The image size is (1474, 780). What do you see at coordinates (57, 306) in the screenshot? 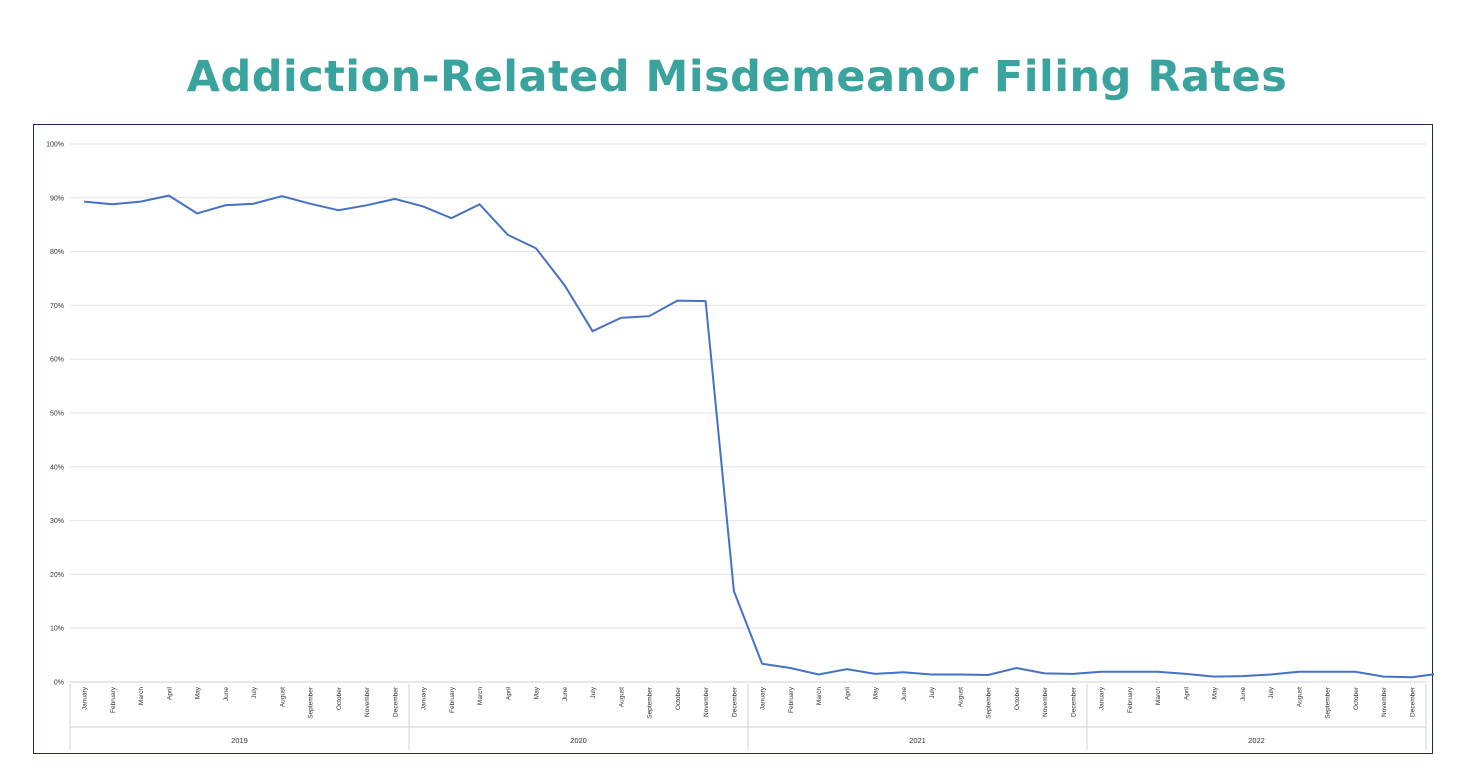
I see `y-tick-label: 70%` at bounding box center [57, 306].